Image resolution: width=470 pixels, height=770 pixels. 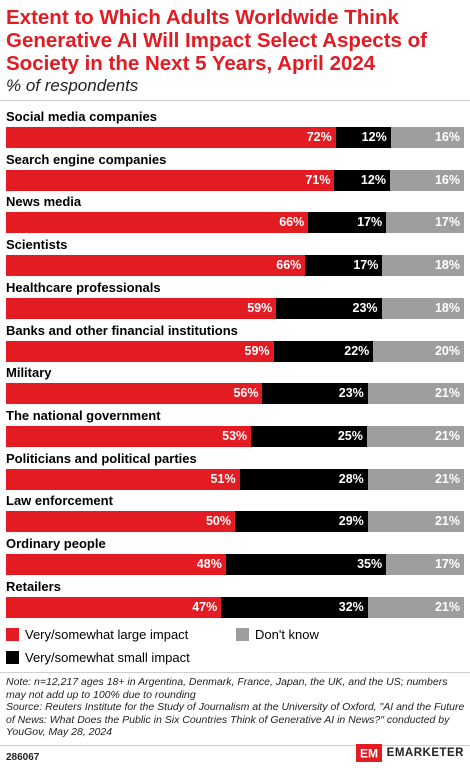 What do you see at coordinates (323, 351) in the screenshot?
I see `bar-segment-small: 22%` at bounding box center [323, 351].